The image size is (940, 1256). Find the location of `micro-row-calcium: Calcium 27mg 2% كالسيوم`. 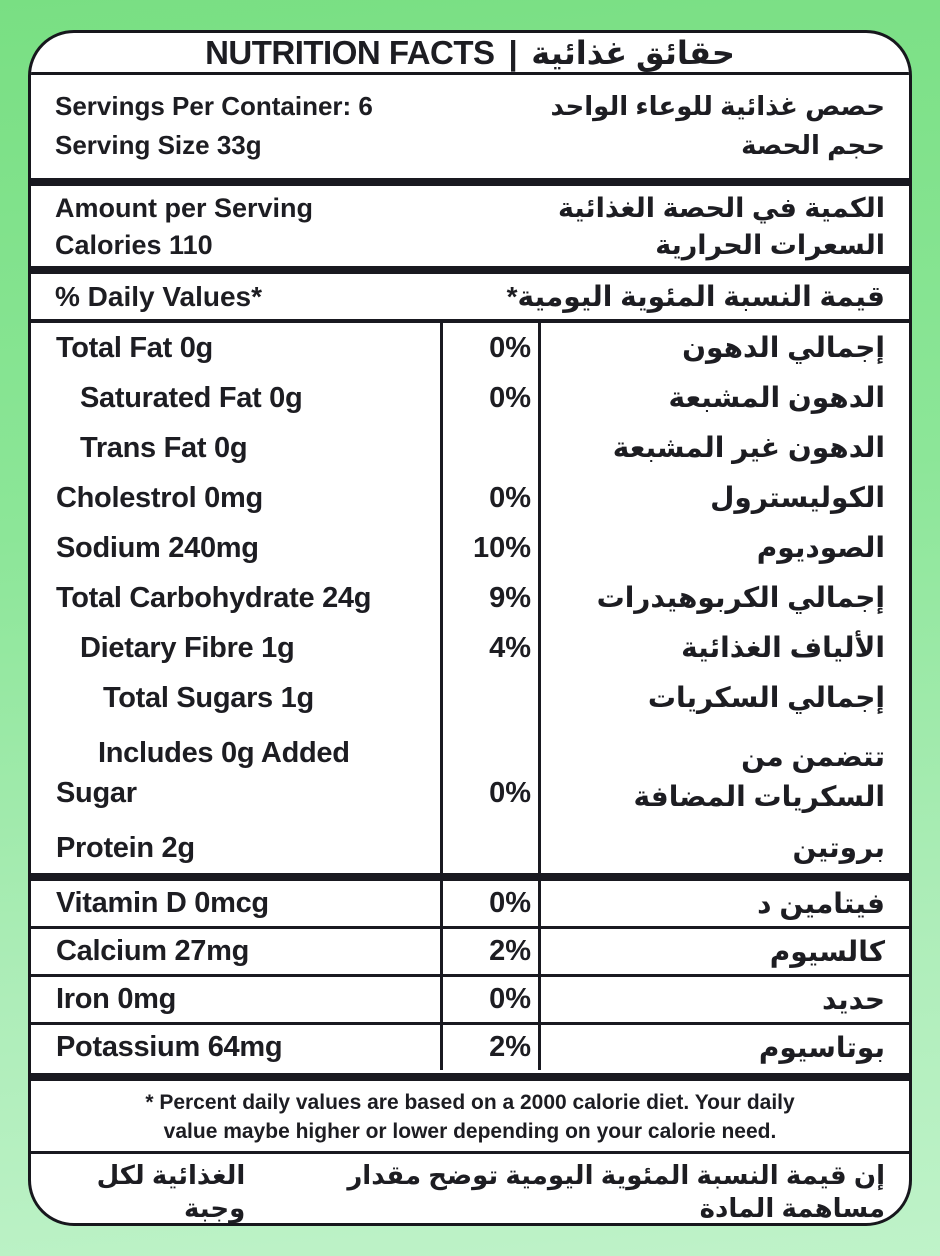

micro-row-calcium: Calcium 27mg 2% كالسيوم is located at coordinates (470, 953).